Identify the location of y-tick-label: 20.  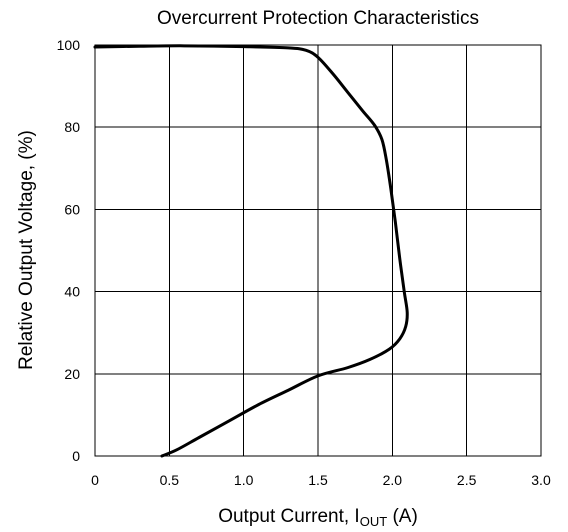
(72, 374).